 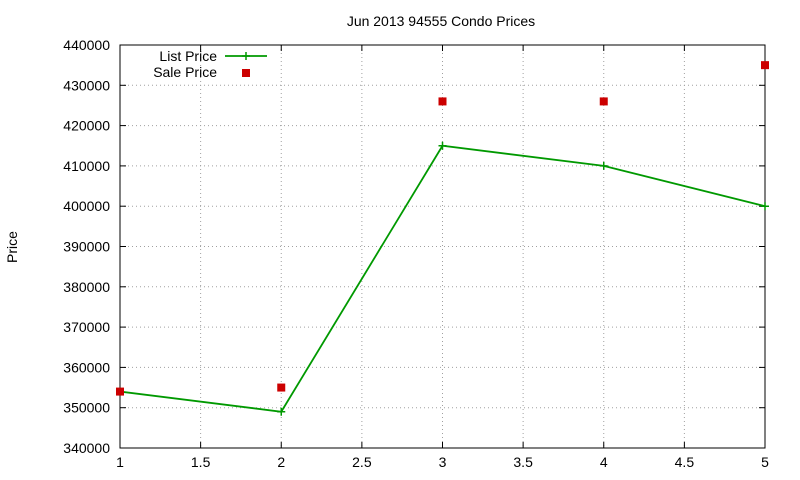 What do you see at coordinates (12, 247) in the screenshot?
I see `y-axis-label: Price` at bounding box center [12, 247].